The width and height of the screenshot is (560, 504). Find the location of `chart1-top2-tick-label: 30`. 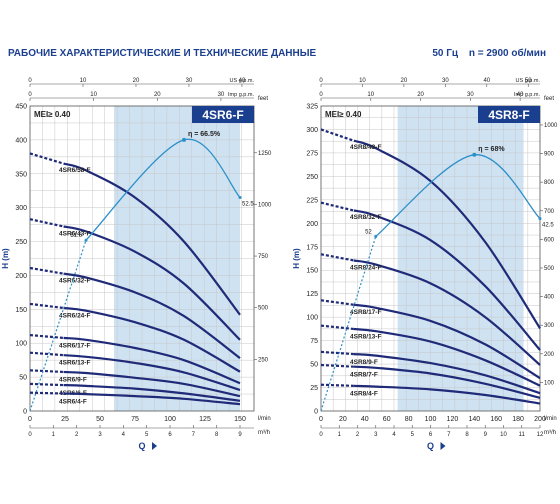

chart1-top2-tick-label: 30 is located at coordinates (221, 95).